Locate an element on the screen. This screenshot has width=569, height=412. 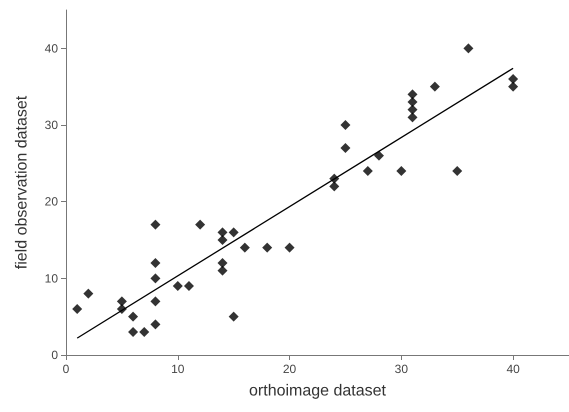
x-axis-title: orthoimage dataset is located at coordinates (318, 391).